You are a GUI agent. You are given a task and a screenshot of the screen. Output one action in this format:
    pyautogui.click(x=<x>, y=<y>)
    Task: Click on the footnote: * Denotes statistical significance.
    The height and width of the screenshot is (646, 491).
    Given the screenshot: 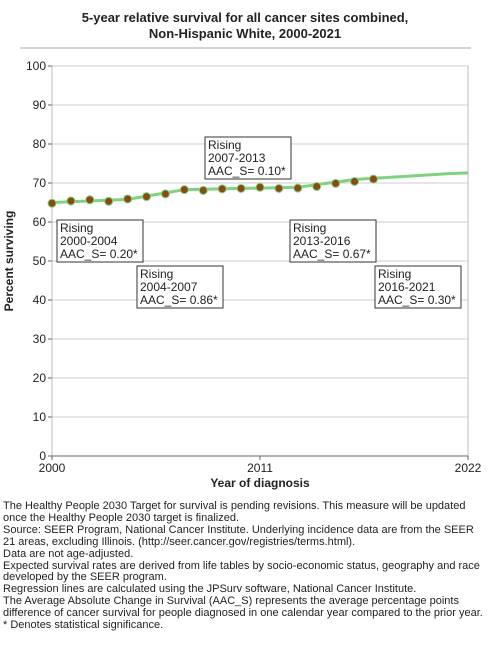 What is the action you would take?
    pyautogui.click(x=83, y=625)
    